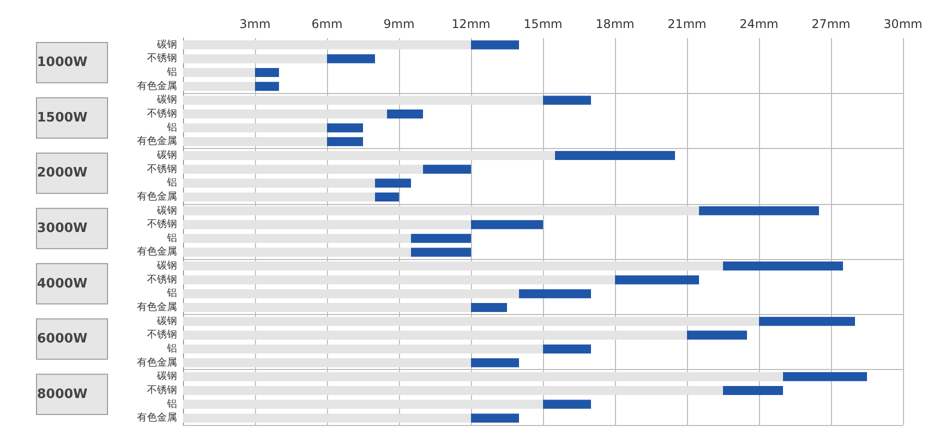 This screenshot has width=939, height=443. Describe the element at coordinates (62, 62) in the screenshot. I see `text: 1000W` at that location.